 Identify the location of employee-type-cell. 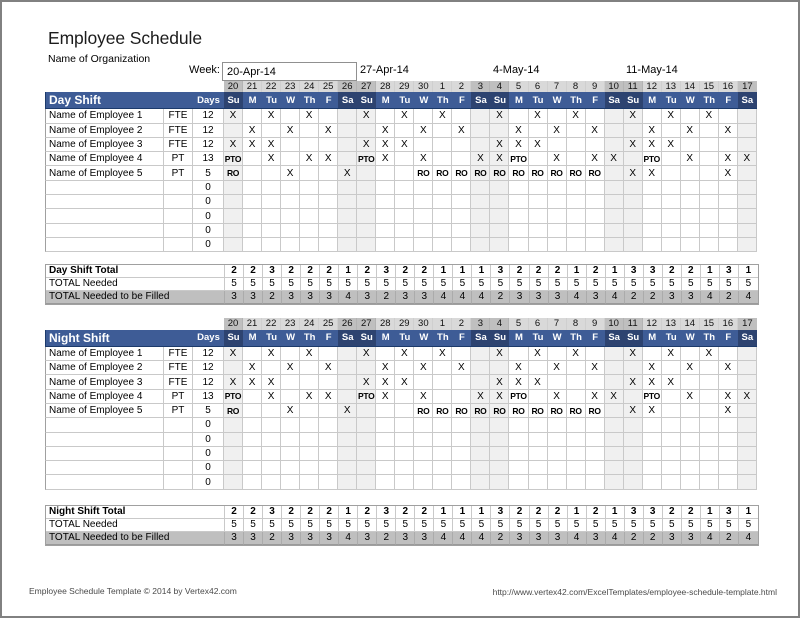
(178, 202).